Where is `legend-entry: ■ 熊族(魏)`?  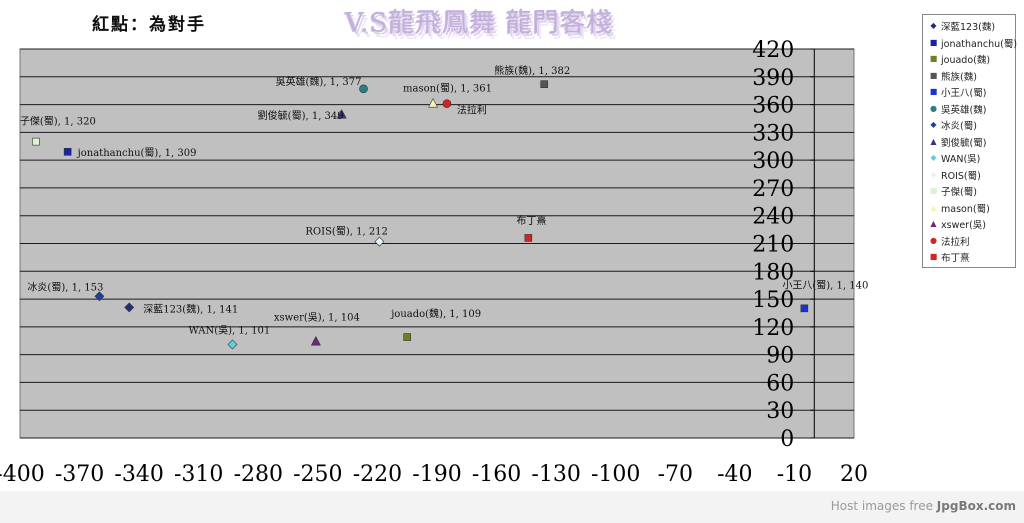
legend-entry: ■ 熊族(魏) is located at coordinates (953, 76).